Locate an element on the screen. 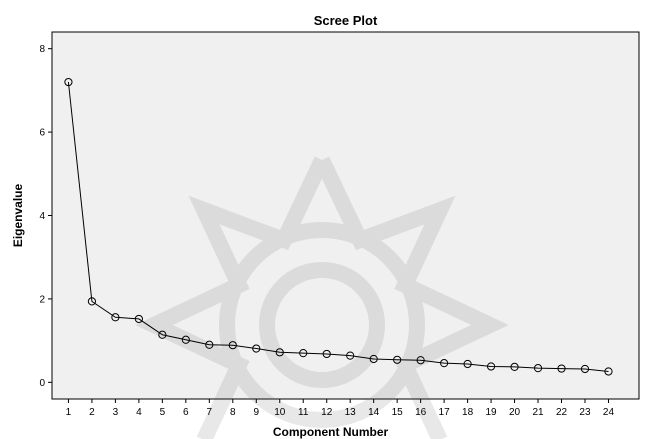 This screenshot has height=439, width=654. x-tick-label: 23 is located at coordinates (585, 412).